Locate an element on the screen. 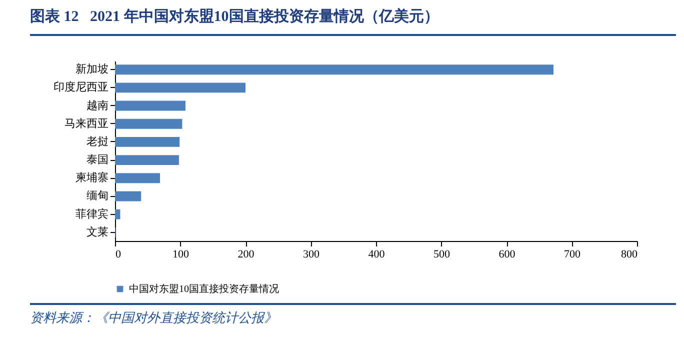 Image resolution: width=684 pixels, height=349 pixels. y-tick-label: 文莱 is located at coordinates (97, 231).